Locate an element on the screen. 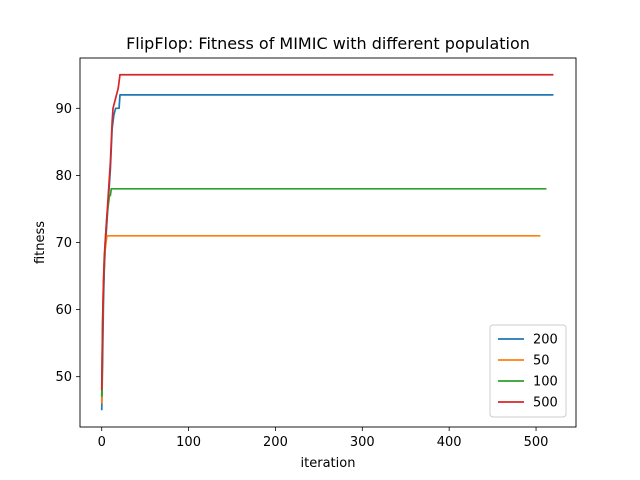 The image size is (640, 480). legend: 200 50 100 500 is located at coordinates (528, 371).